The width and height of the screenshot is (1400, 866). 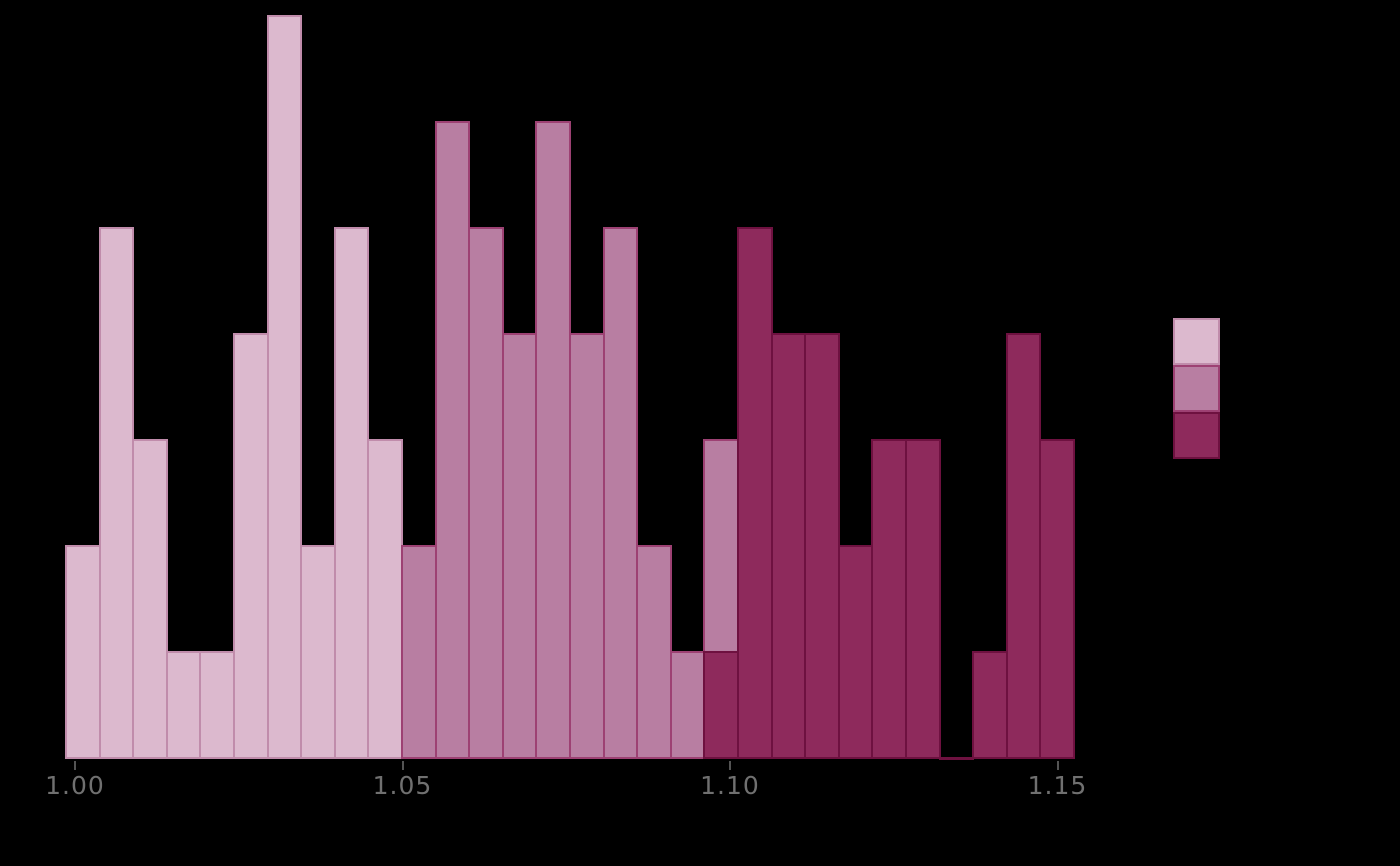 I want to click on x-axis-tick-label: 1.05, so click(x=402, y=785).